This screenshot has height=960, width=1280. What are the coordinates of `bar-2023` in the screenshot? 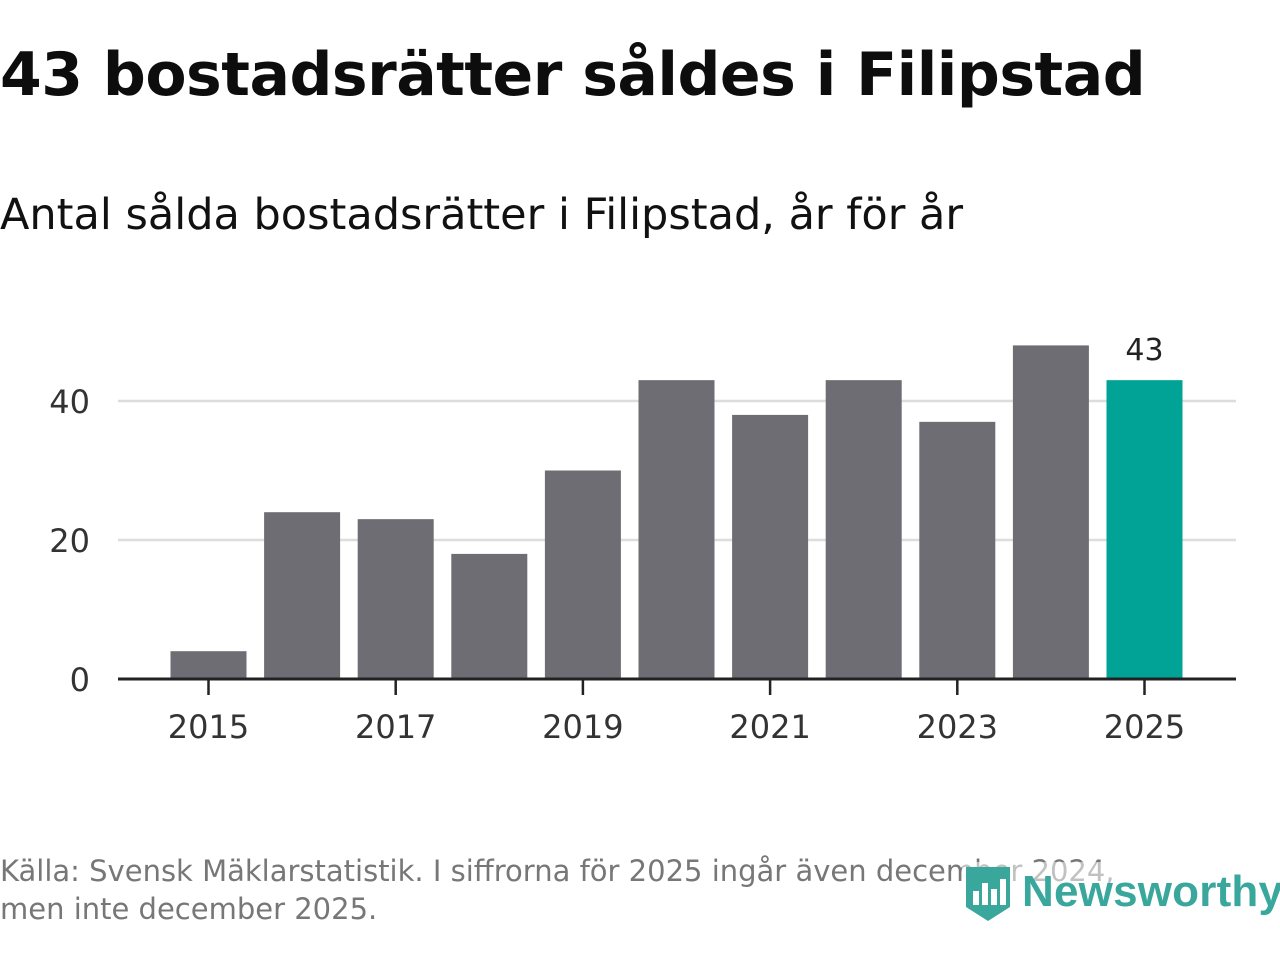 It's located at (957, 550).